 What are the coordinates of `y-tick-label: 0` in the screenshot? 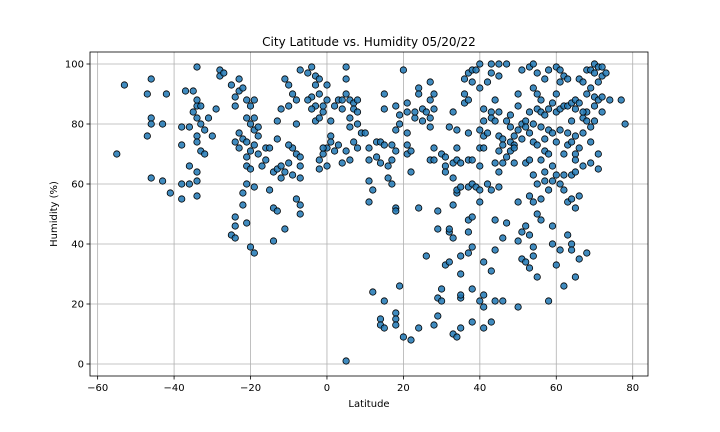 It's located at (81, 365).